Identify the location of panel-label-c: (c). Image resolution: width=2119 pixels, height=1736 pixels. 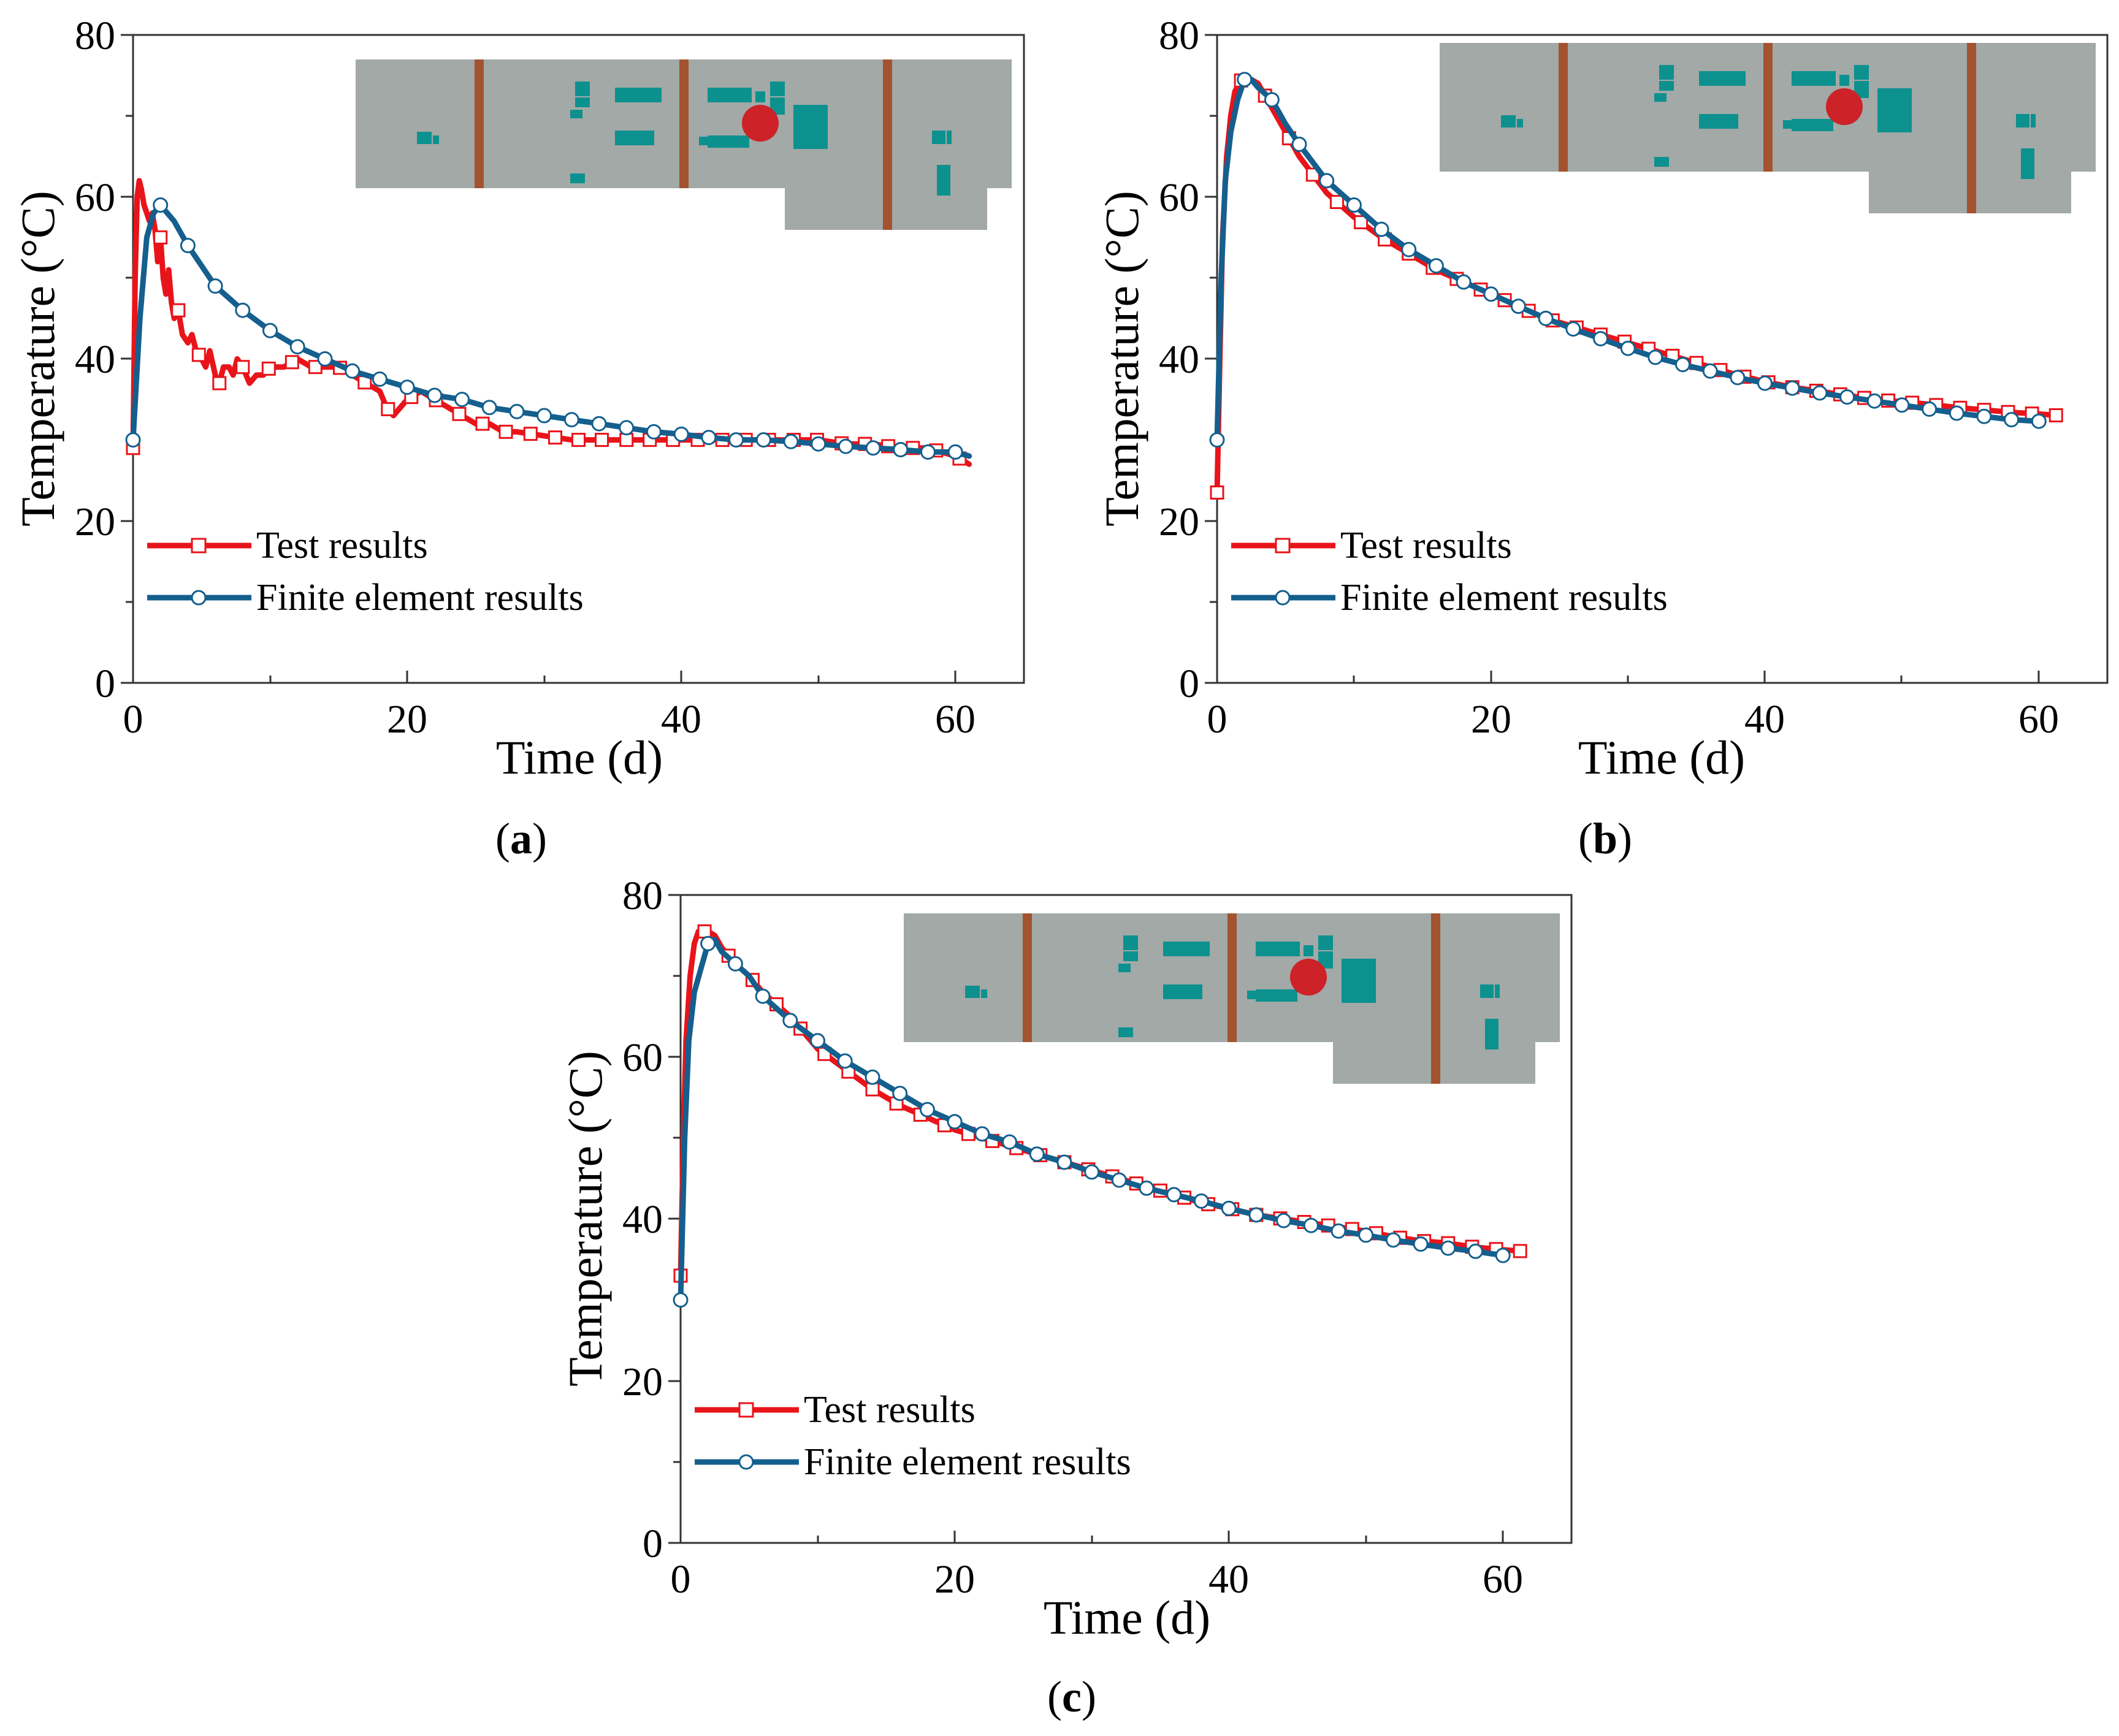
(1071, 1696).